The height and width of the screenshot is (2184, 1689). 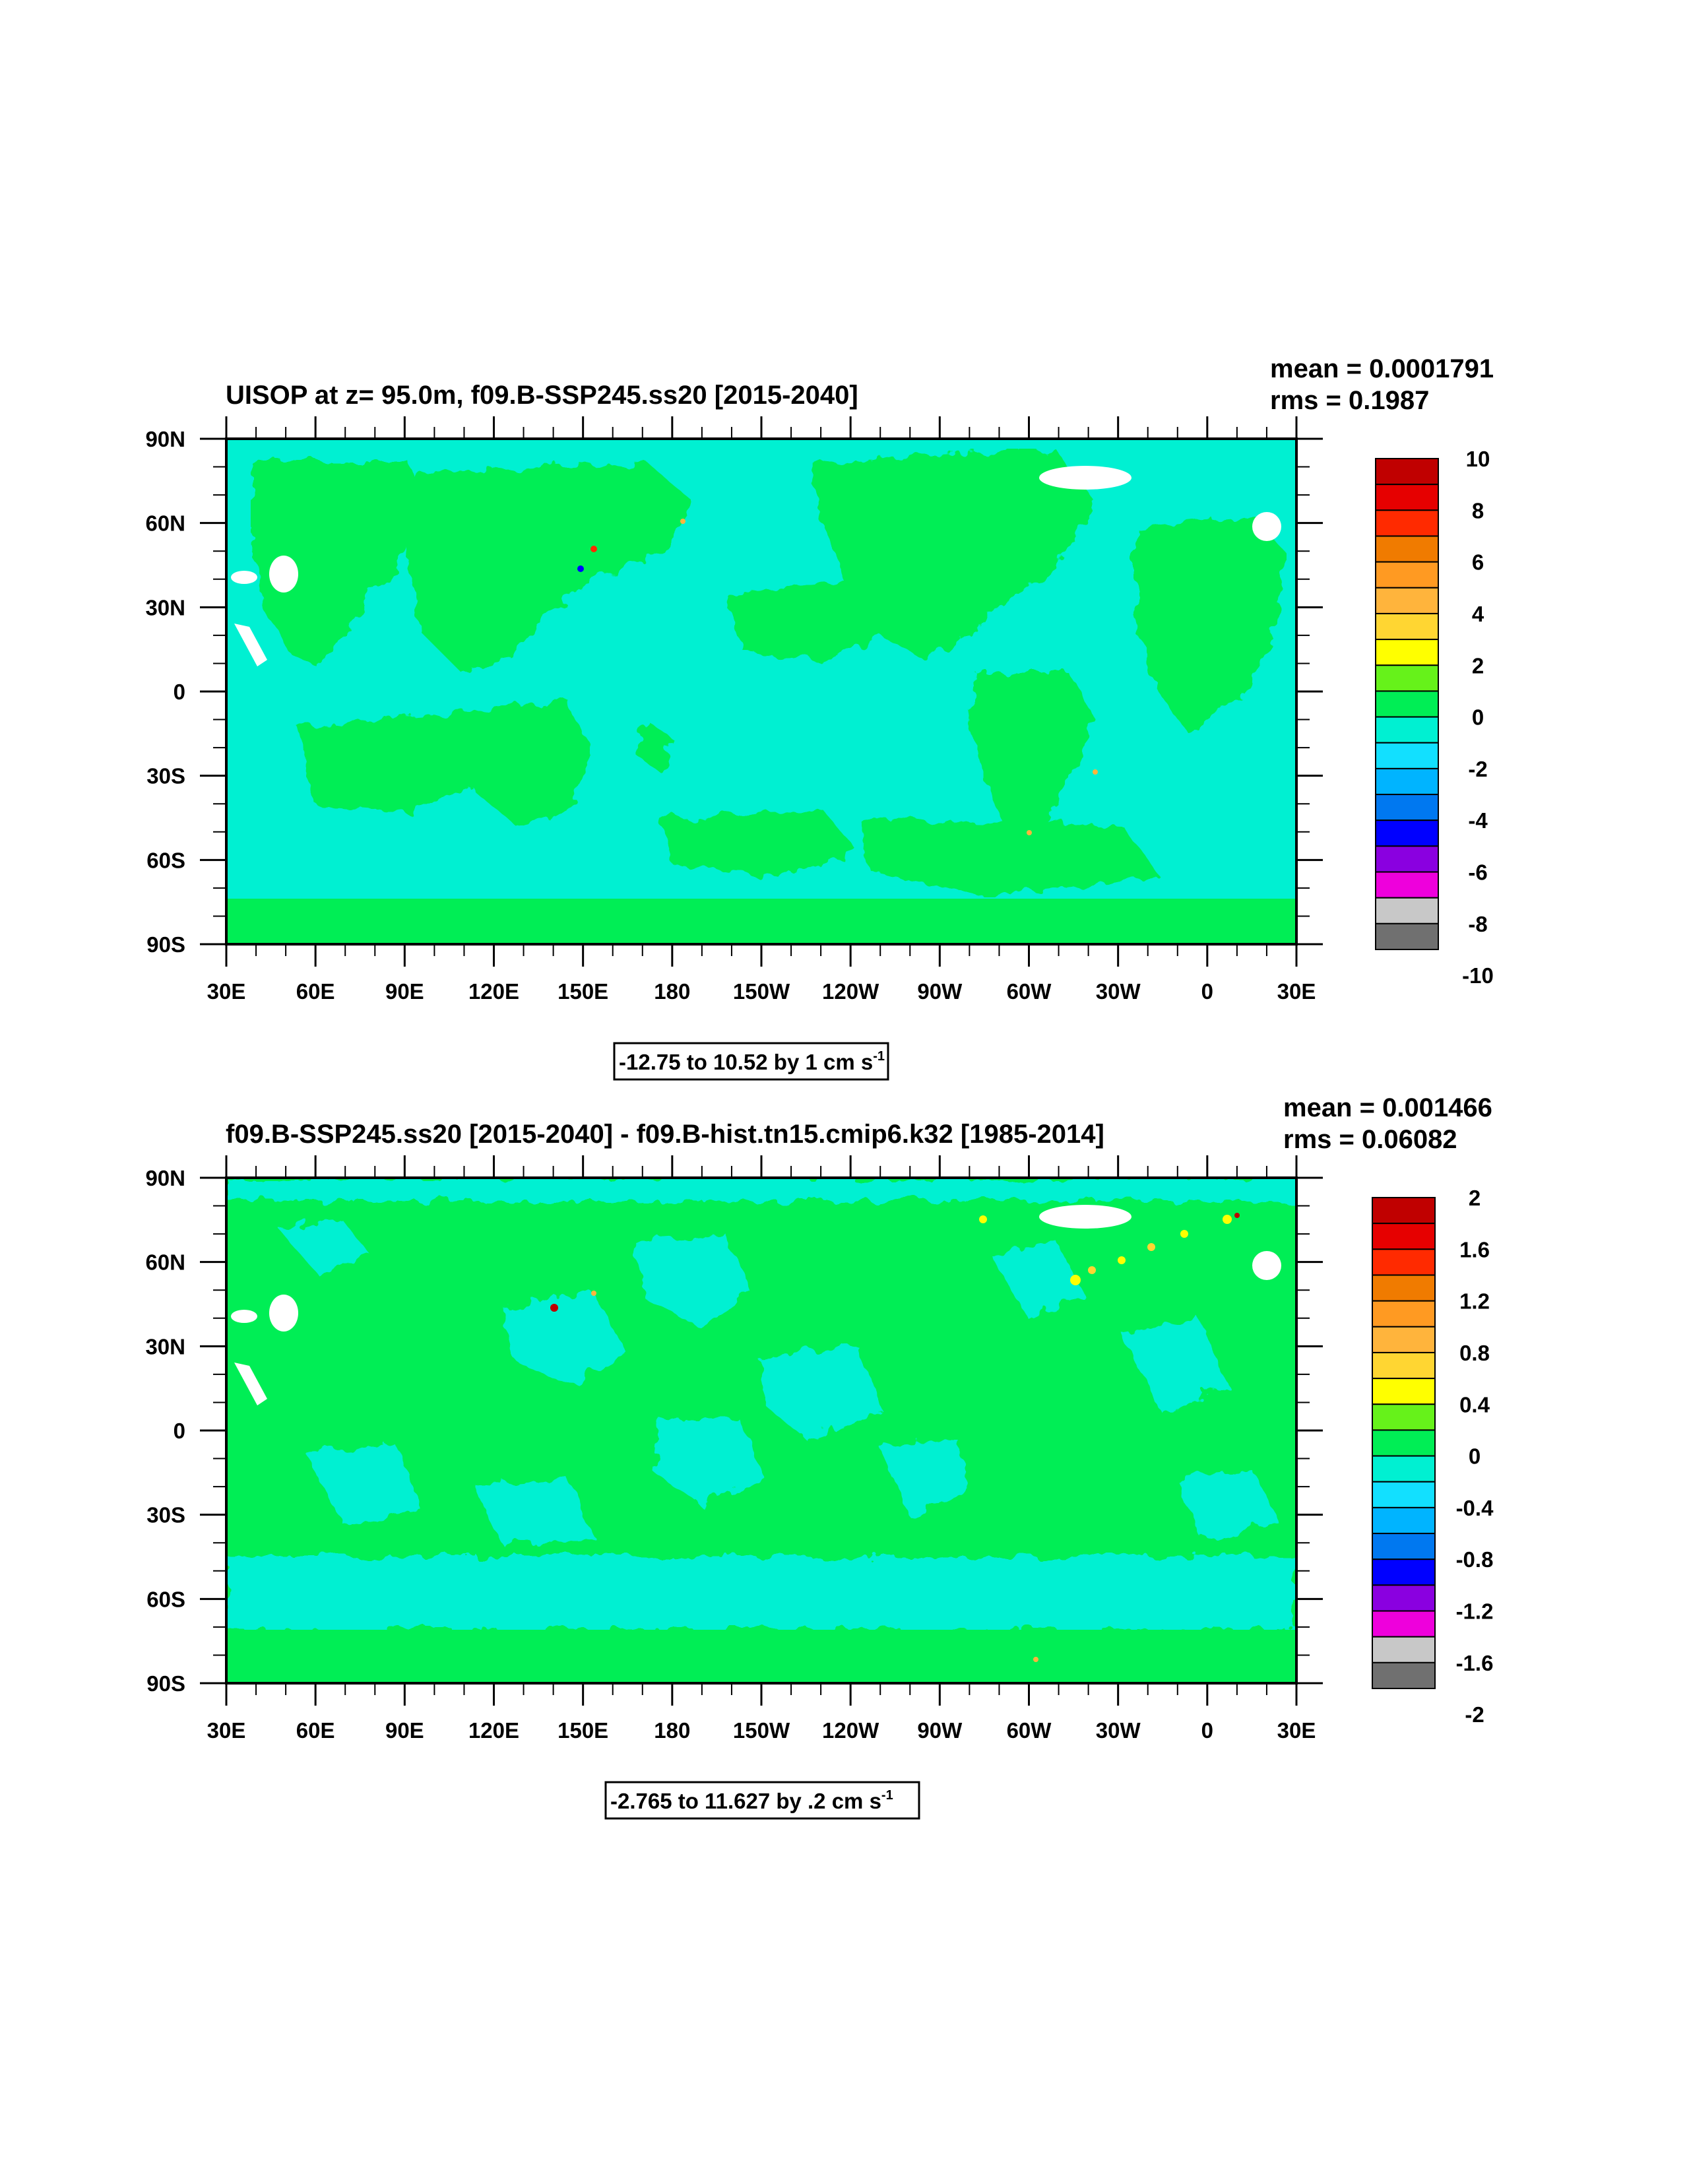 I want to click on colorbar-label: -8, so click(x=1478, y=924).